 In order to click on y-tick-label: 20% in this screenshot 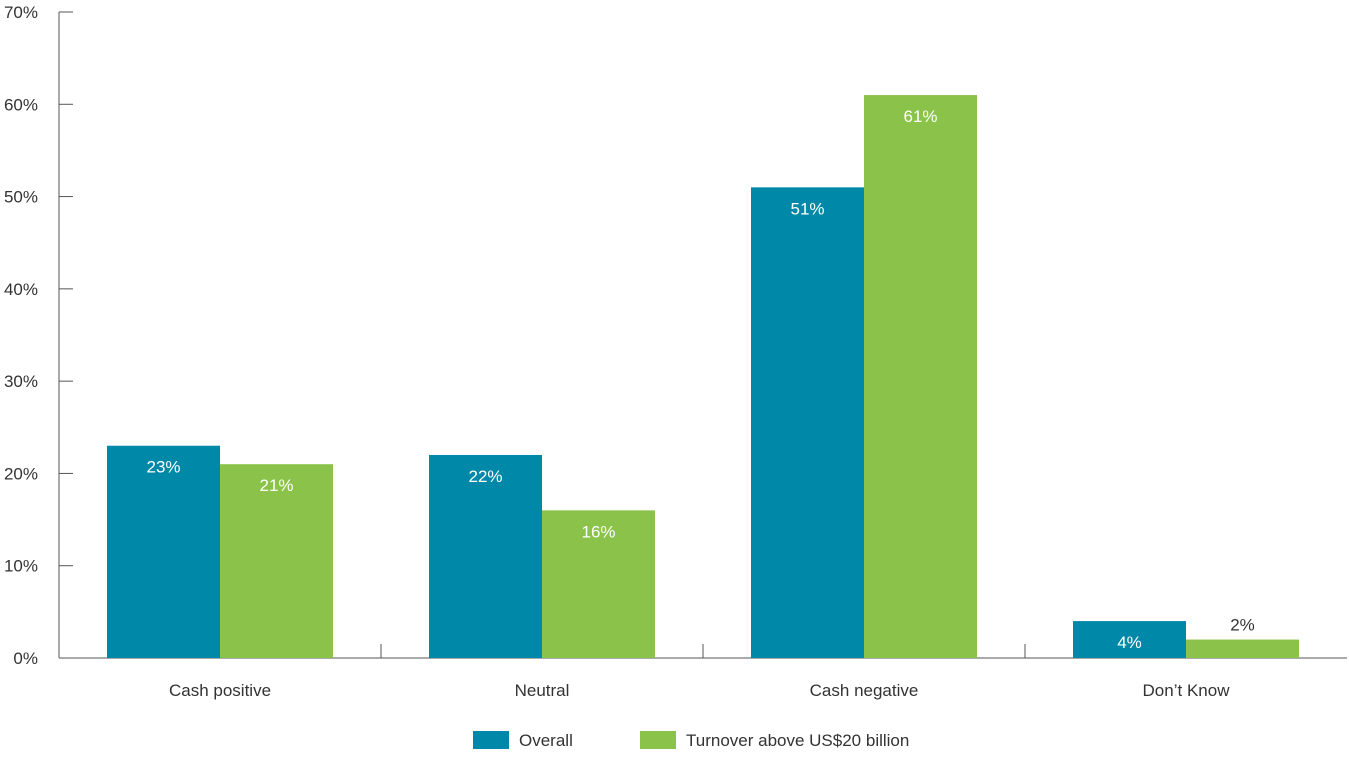, I will do `click(21, 473)`.